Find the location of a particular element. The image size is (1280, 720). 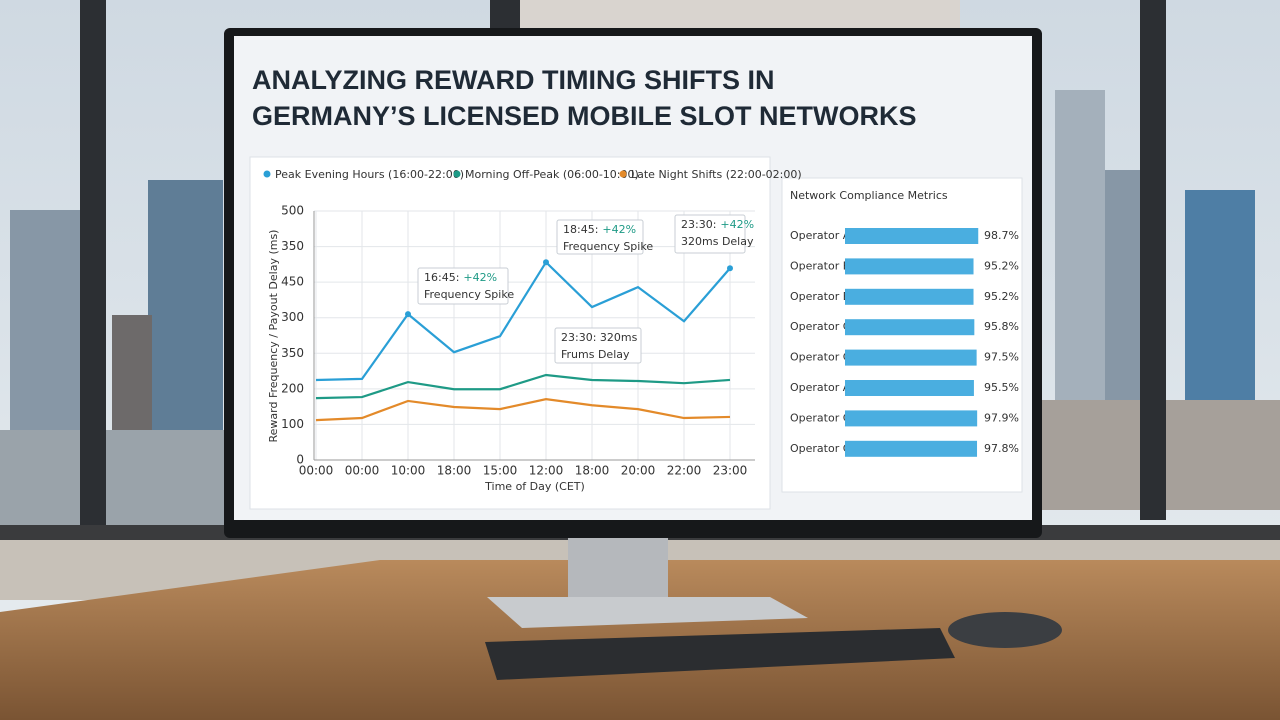

annotation-label: 18:45: is located at coordinates (580, 229).